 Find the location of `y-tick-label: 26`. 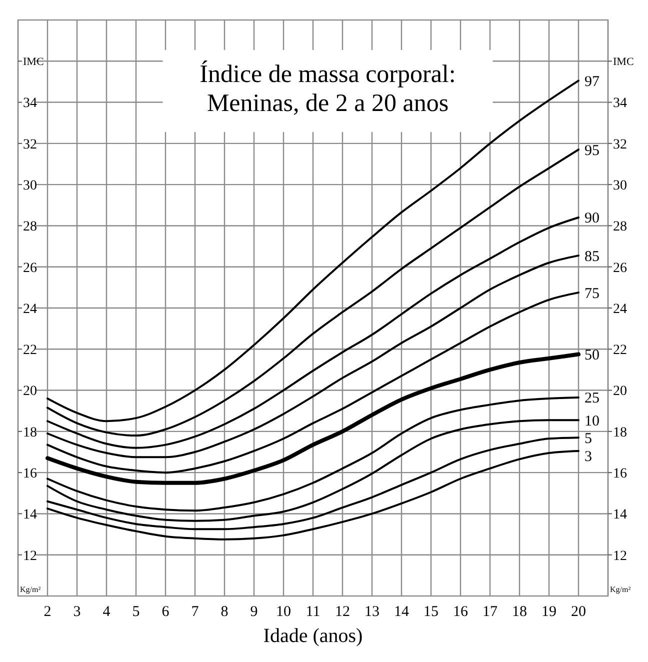

y-tick-label: 26 is located at coordinates (30, 268).